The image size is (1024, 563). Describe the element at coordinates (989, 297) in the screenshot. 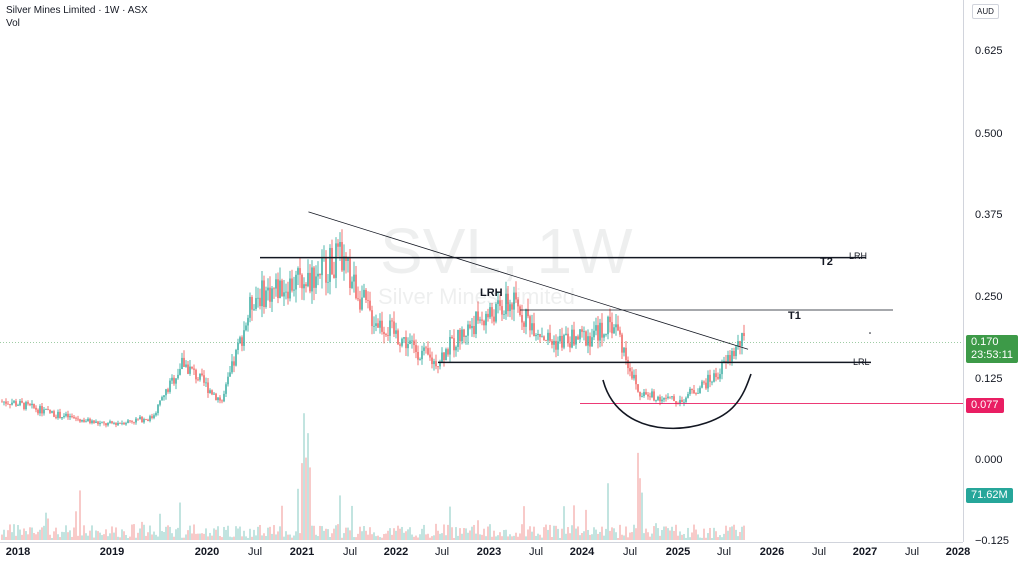

I see `price-tick-label: 0.250` at that location.